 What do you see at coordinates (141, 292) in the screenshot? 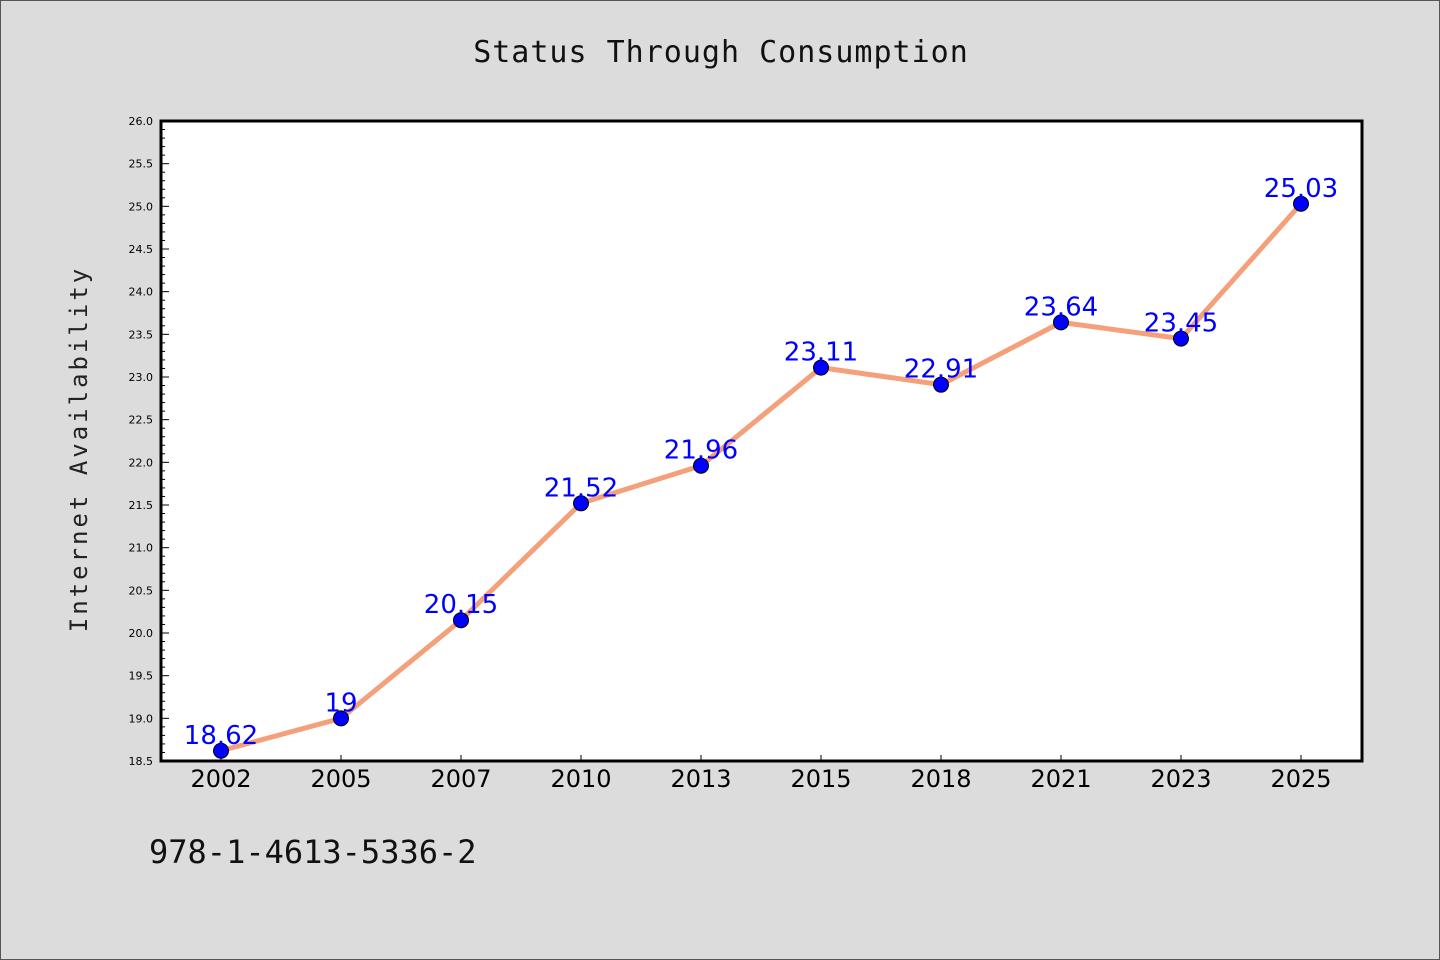
I see `y-tick-label: 24.0` at bounding box center [141, 292].